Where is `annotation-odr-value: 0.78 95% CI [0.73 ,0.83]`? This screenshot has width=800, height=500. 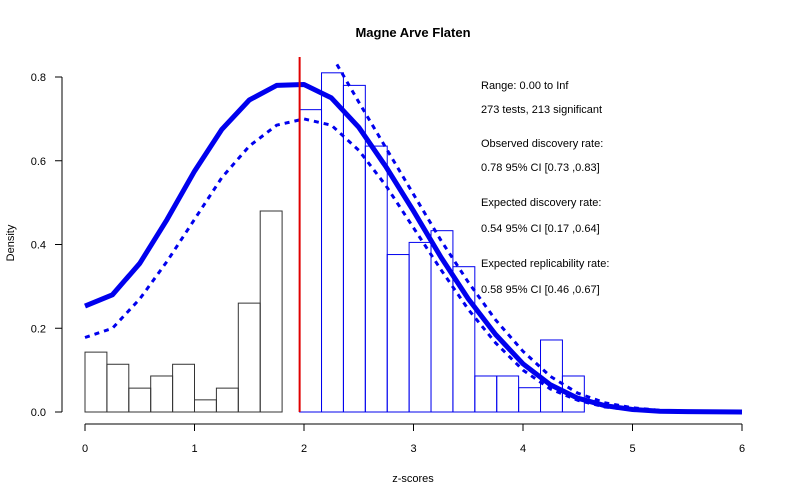
annotation-odr-value: 0.78 95% CI [0.73 ,0.83] is located at coordinates (540, 168).